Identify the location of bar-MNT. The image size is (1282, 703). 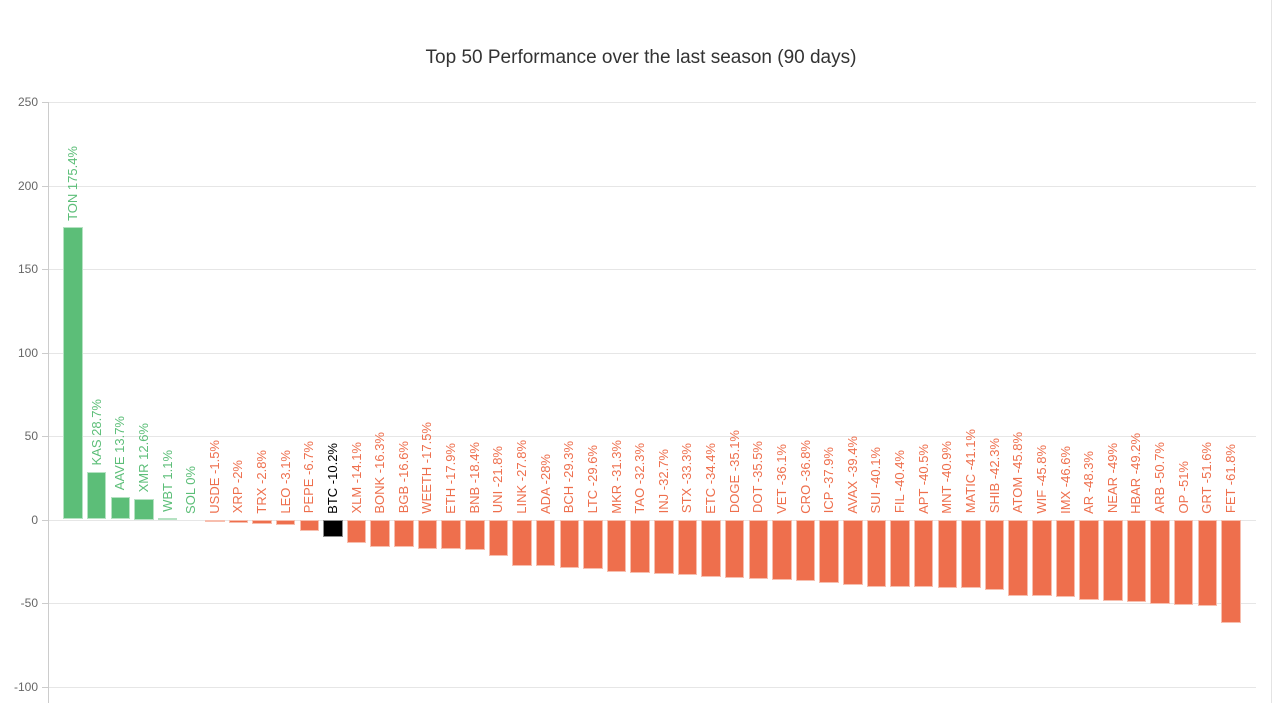
(947, 553).